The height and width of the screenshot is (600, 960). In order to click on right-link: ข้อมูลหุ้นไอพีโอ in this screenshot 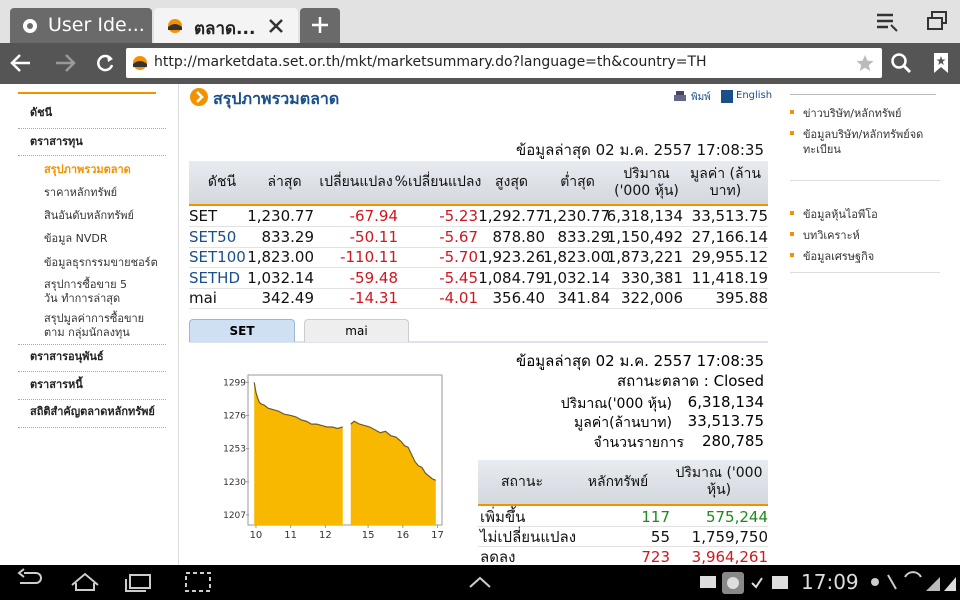, I will do `click(840, 214)`.